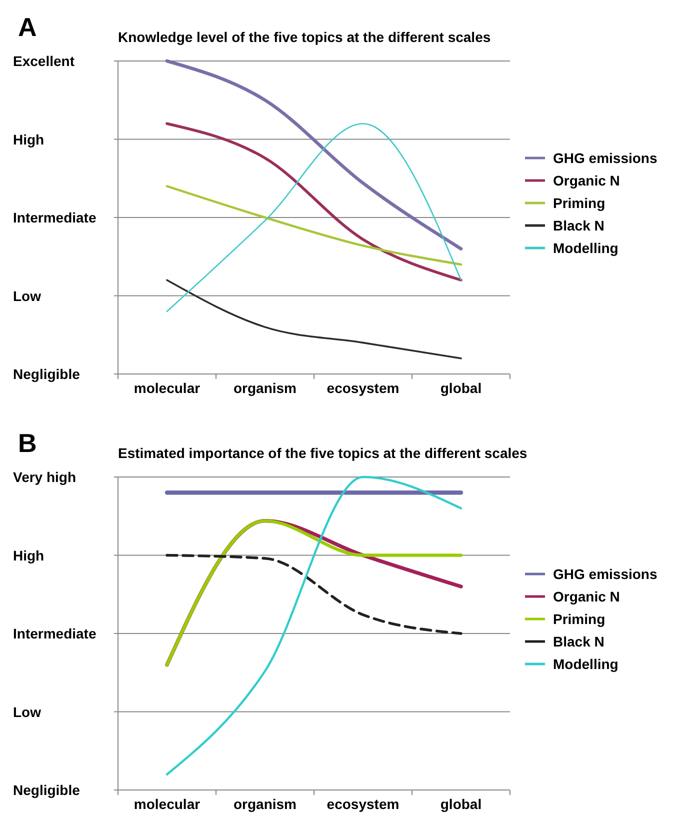 The image size is (675, 827). Describe the element at coordinates (27, 443) in the screenshot. I see `text: B` at that location.